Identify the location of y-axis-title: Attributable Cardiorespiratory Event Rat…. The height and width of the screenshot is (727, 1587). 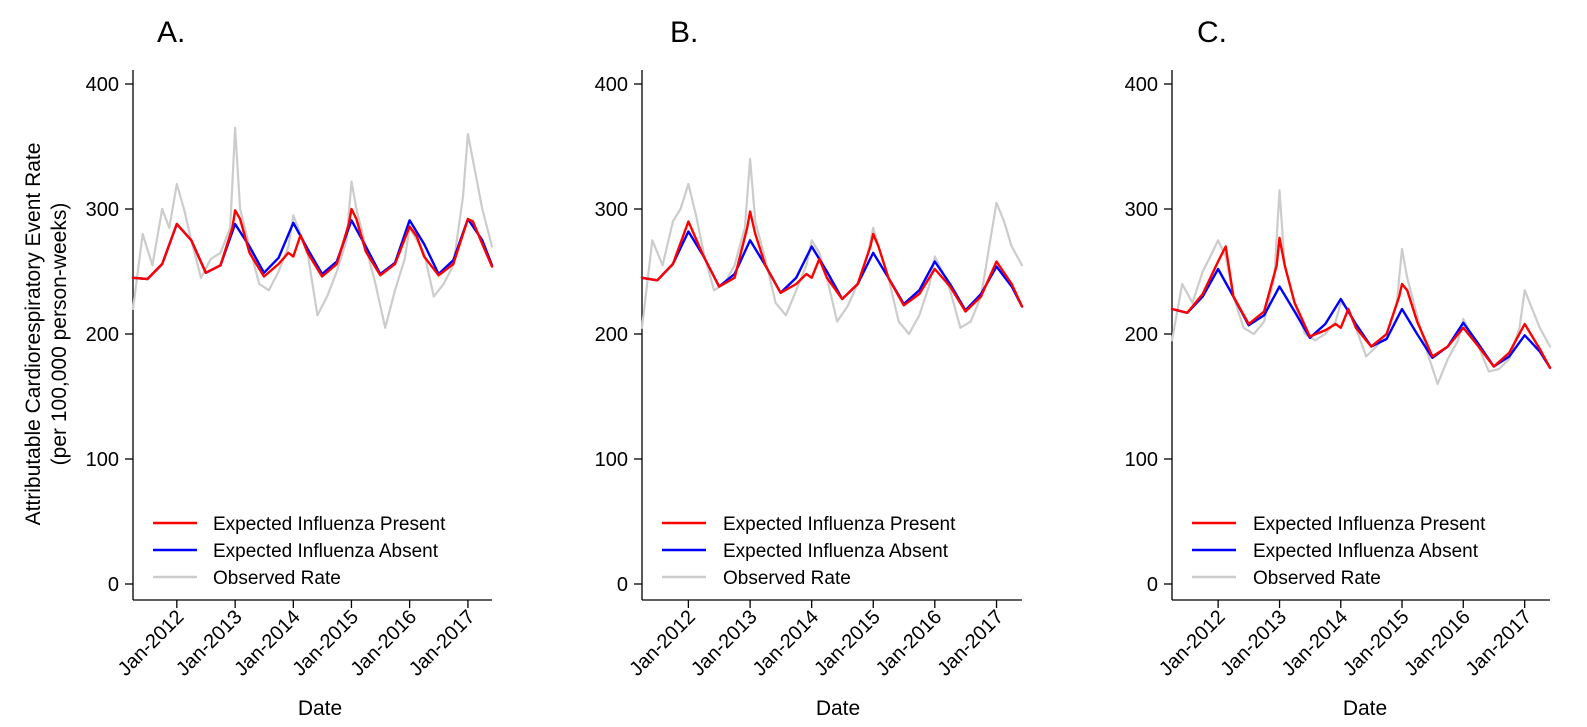
(46, 334).